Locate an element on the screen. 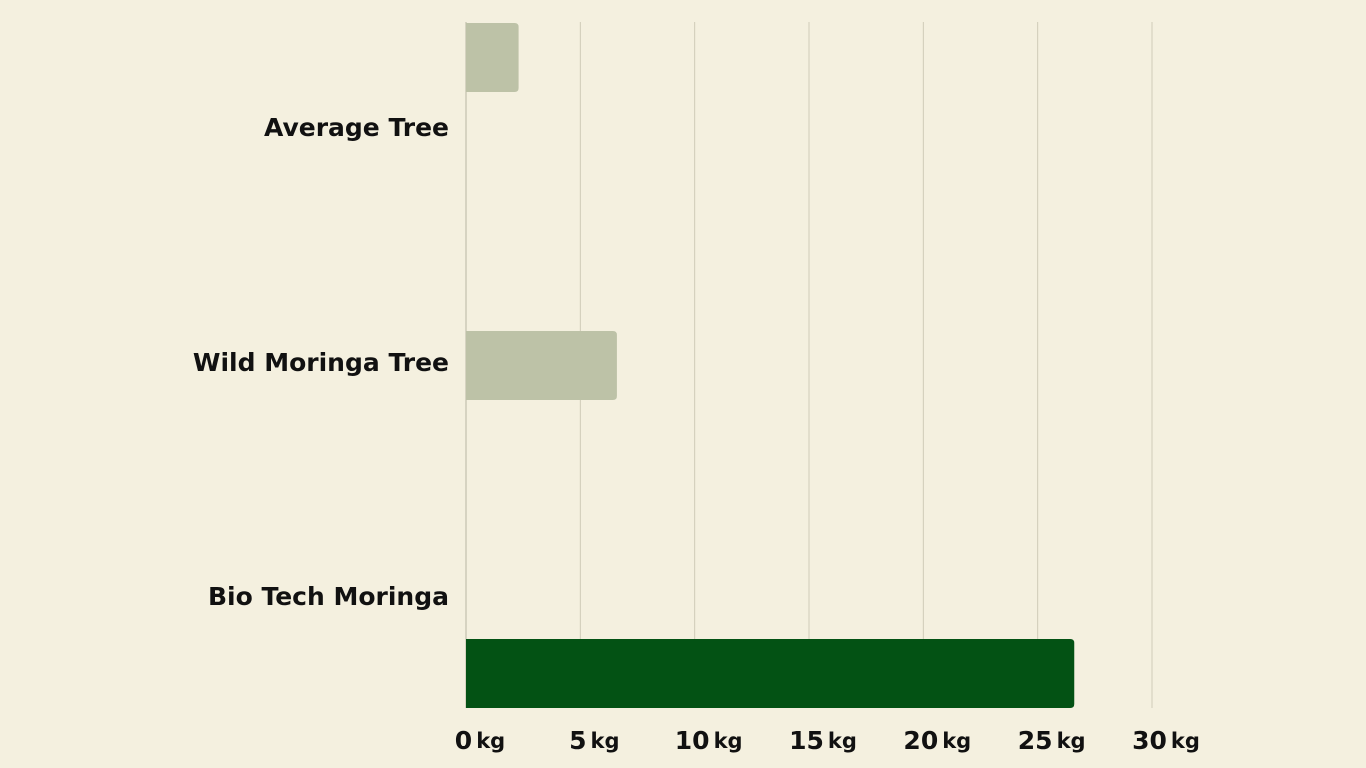 The height and width of the screenshot is (768, 1366). category-label: Wild Moringa Tree is located at coordinates (321, 362).